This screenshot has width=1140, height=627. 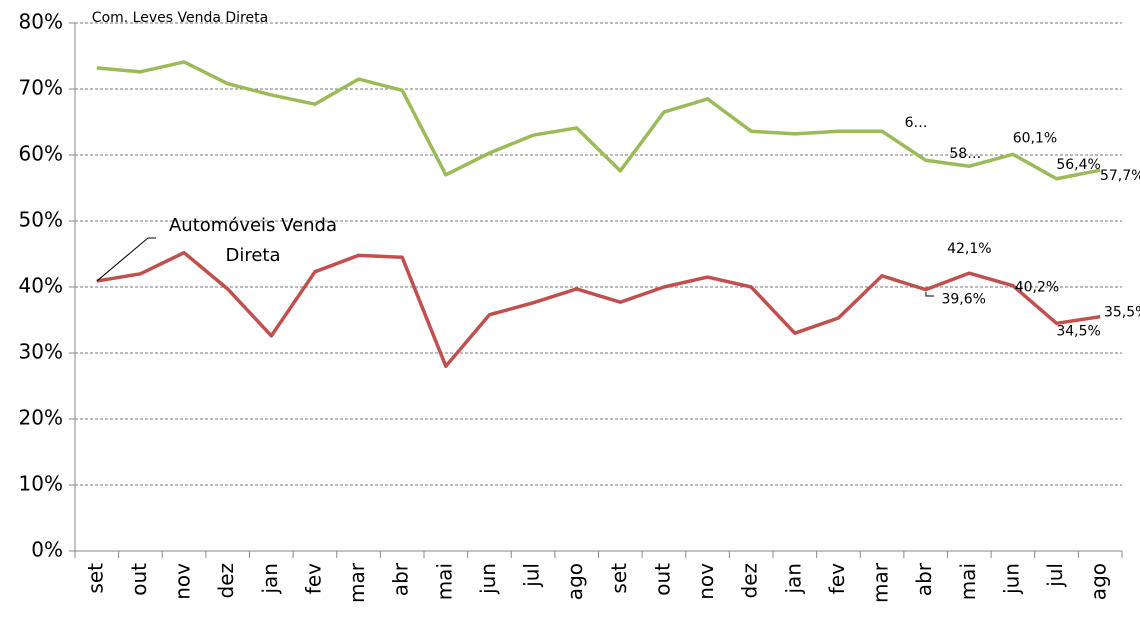 I want to click on series-label: Automóveis Venda Direta, so click(x=253, y=240).